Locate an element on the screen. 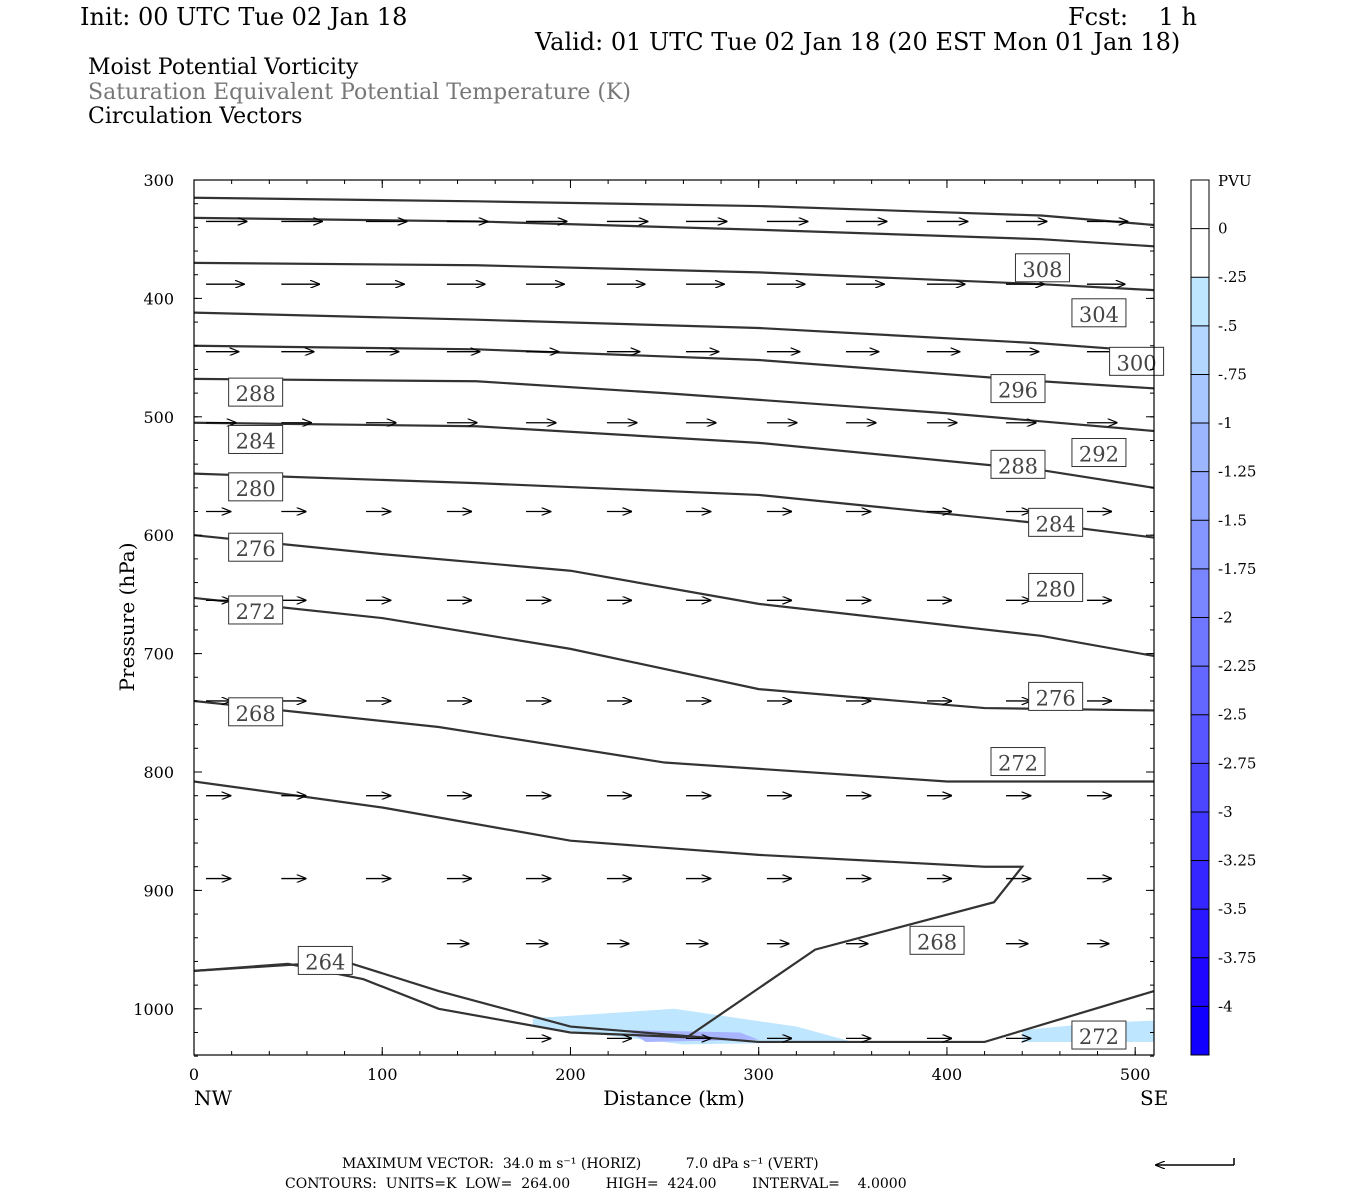 This screenshot has width=1350, height=1200. x-tick-label: 300 is located at coordinates (758, 1074).